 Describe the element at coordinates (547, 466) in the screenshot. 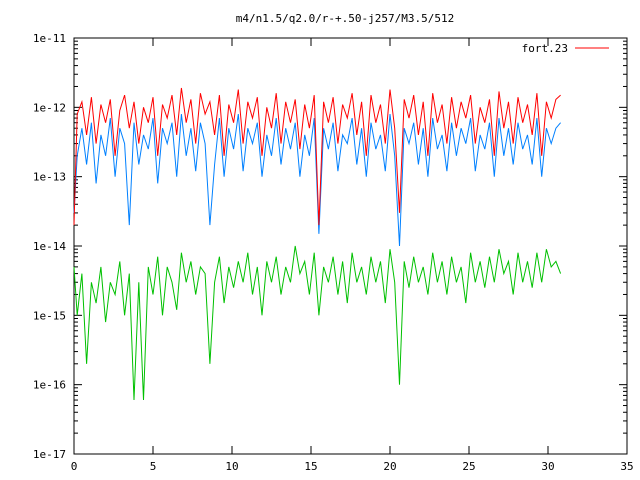

I see `x-tick-label: 30` at that location.